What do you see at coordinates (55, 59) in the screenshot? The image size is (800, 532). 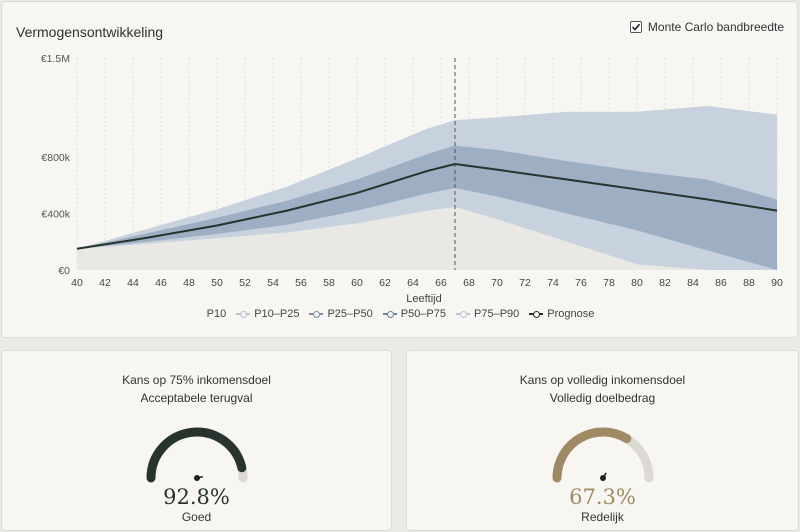 I see `y-tick-label: €1.5M` at bounding box center [55, 59].